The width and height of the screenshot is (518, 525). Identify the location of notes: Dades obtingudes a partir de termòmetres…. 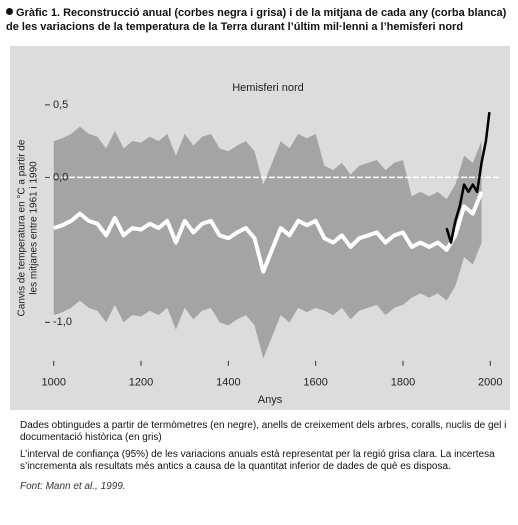
(265, 459).